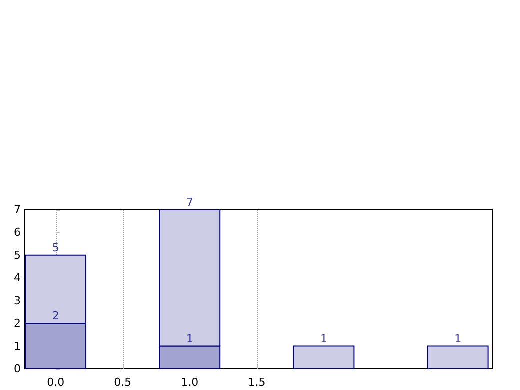 Image resolution: width=520 pixels, height=390 pixels. What do you see at coordinates (17, 369) in the screenshot?
I see `y-tick-label: 0` at bounding box center [17, 369].